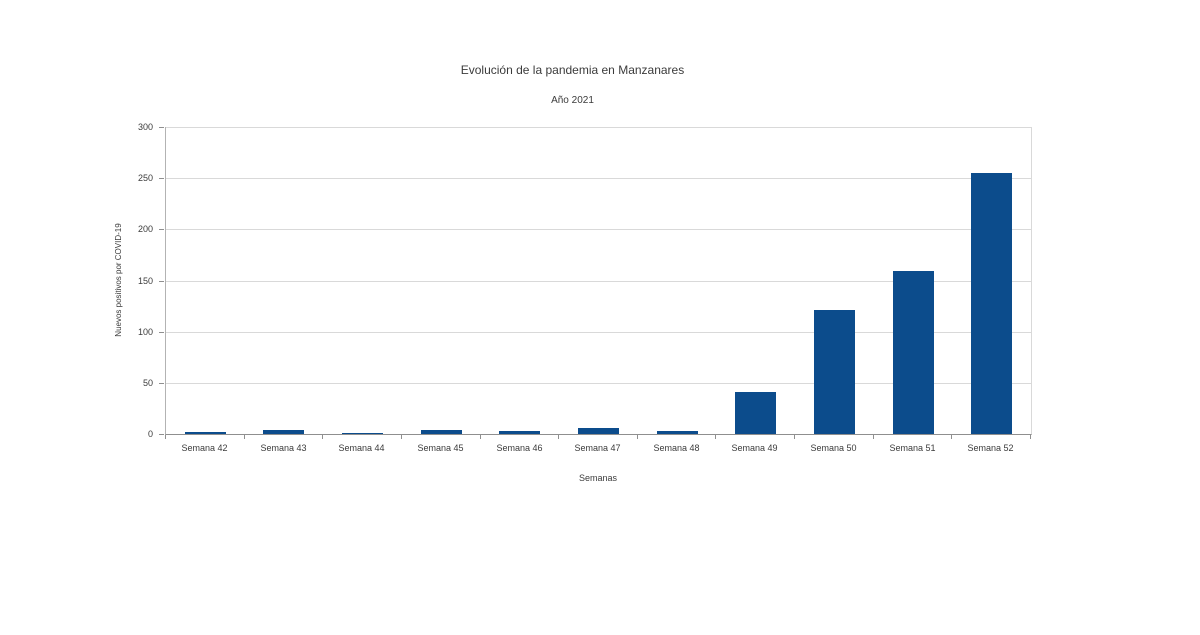  Describe the element at coordinates (361, 448) in the screenshot. I see `x-tick-label: Semana 44` at that location.